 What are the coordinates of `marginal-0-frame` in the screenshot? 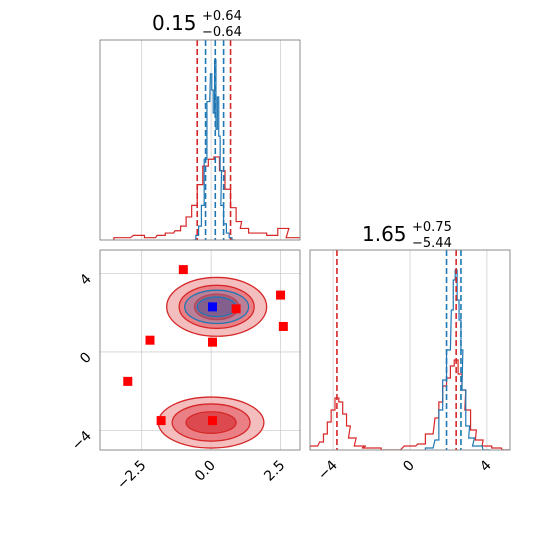 It's located at (200, 140).